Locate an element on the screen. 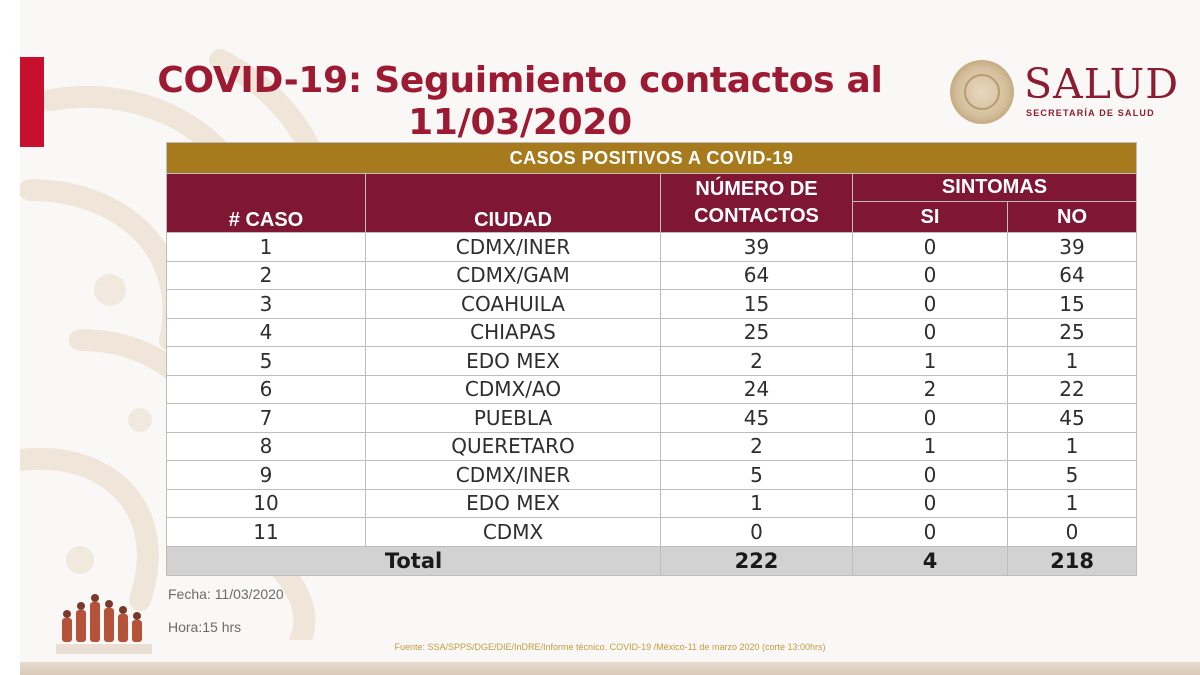 The image size is (1200, 675). cell-caso: 10 is located at coordinates (266, 503).